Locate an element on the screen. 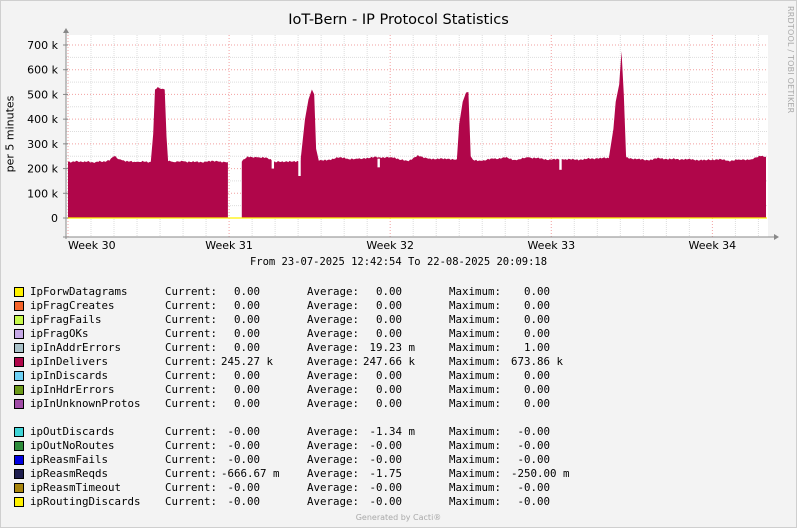 Image resolution: width=797 pixels, height=528 pixels. legend-series-name: ipOutDiscards is located at coordinates (72, 431).